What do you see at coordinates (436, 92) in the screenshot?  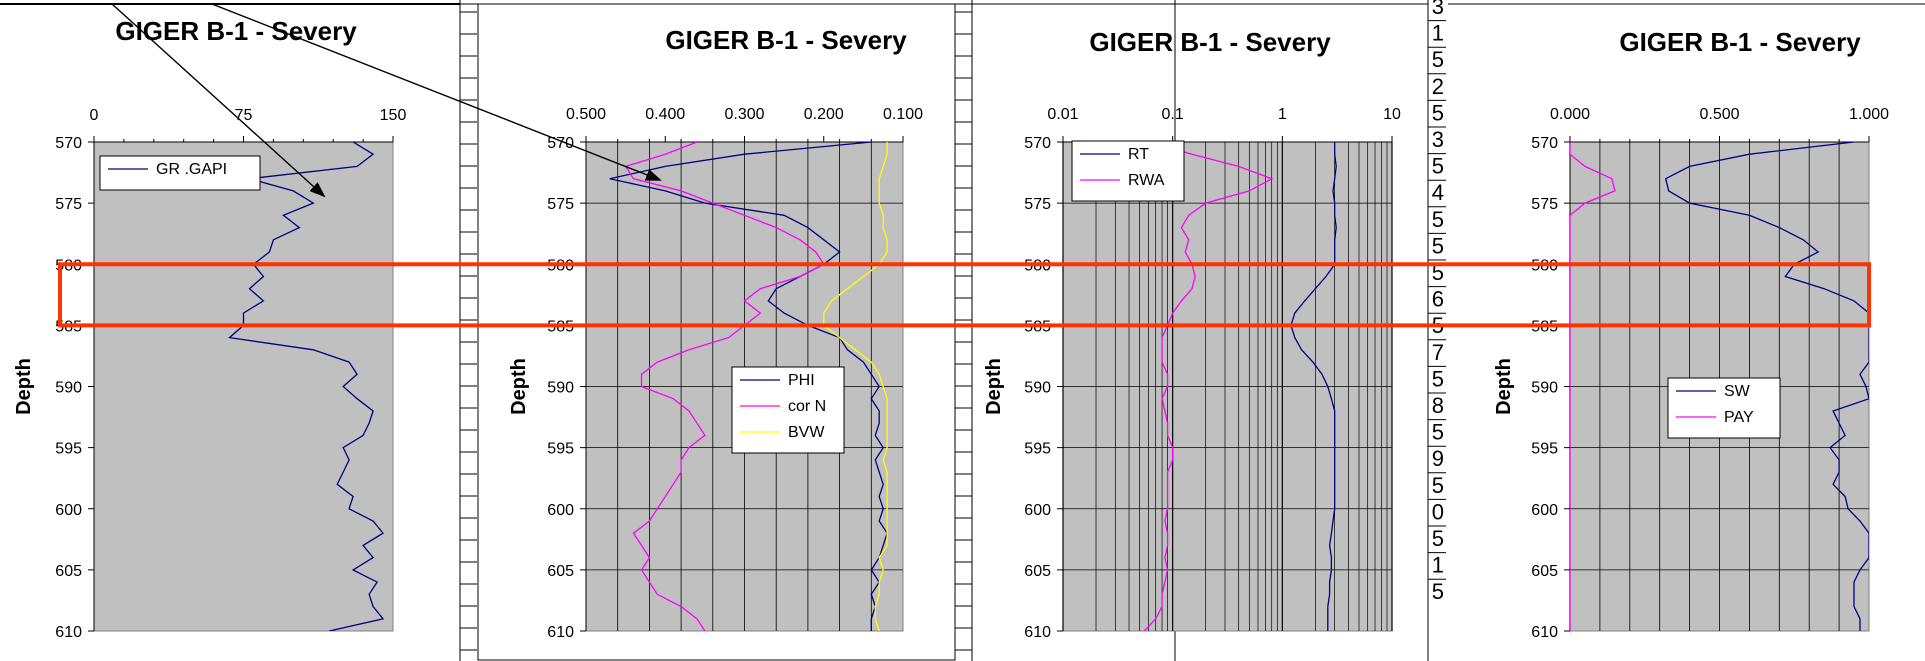 I see `annotation-arrow-phi` at bounding box center [436, 92].